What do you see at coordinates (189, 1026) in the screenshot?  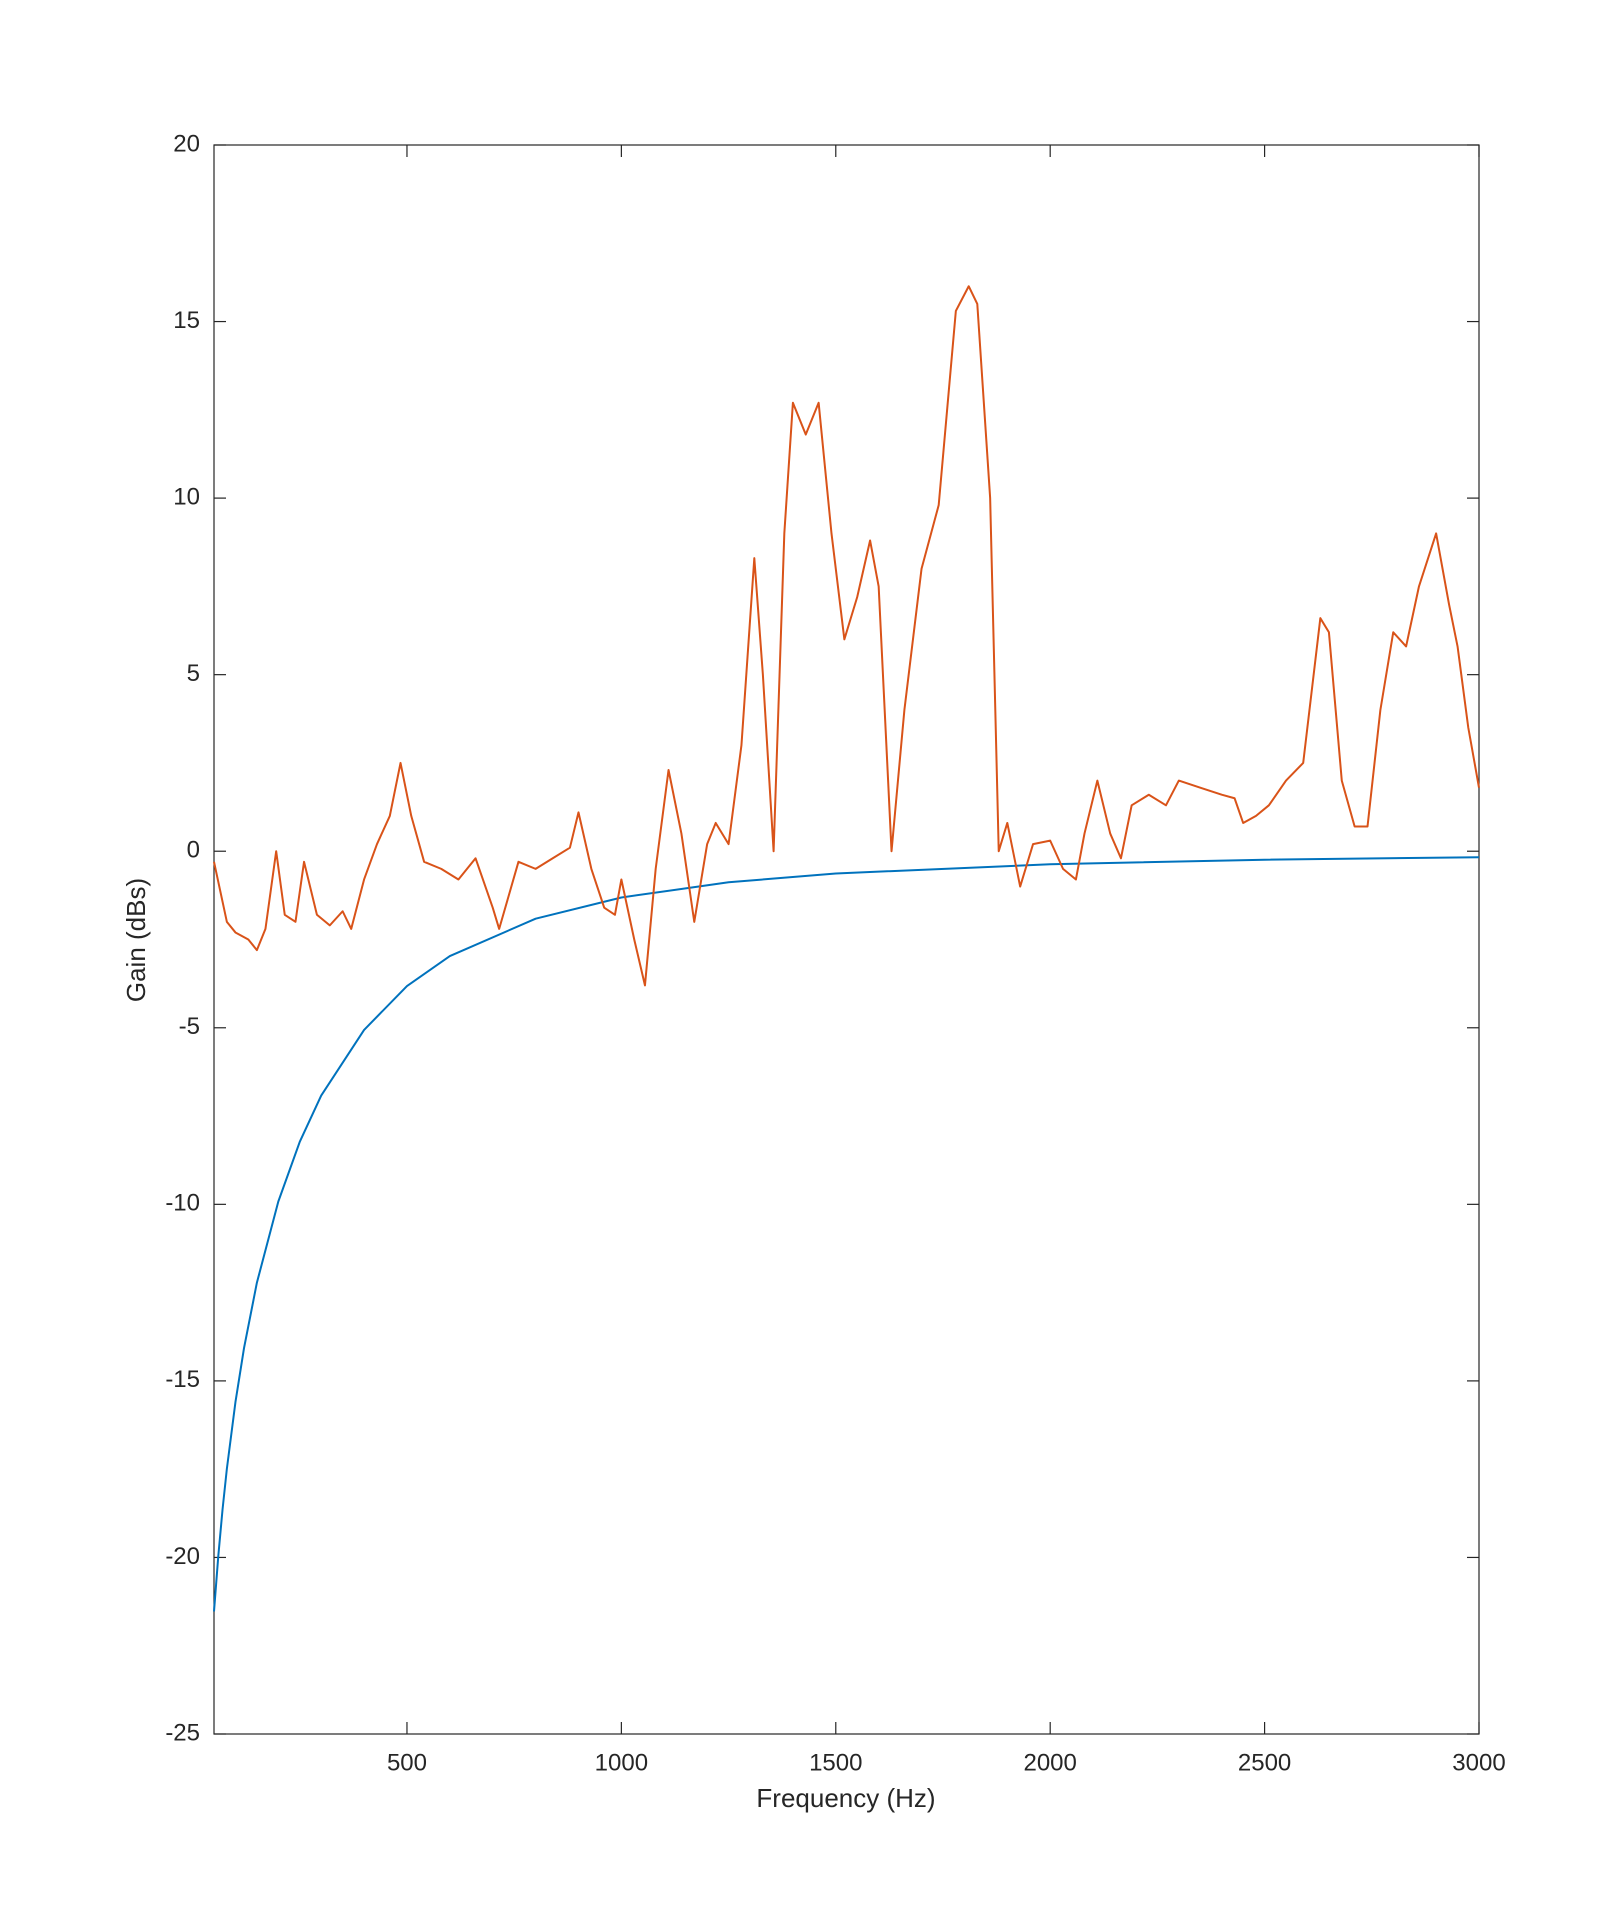 I see `y-tick-label: -5` at bounding box center [189, 1026].